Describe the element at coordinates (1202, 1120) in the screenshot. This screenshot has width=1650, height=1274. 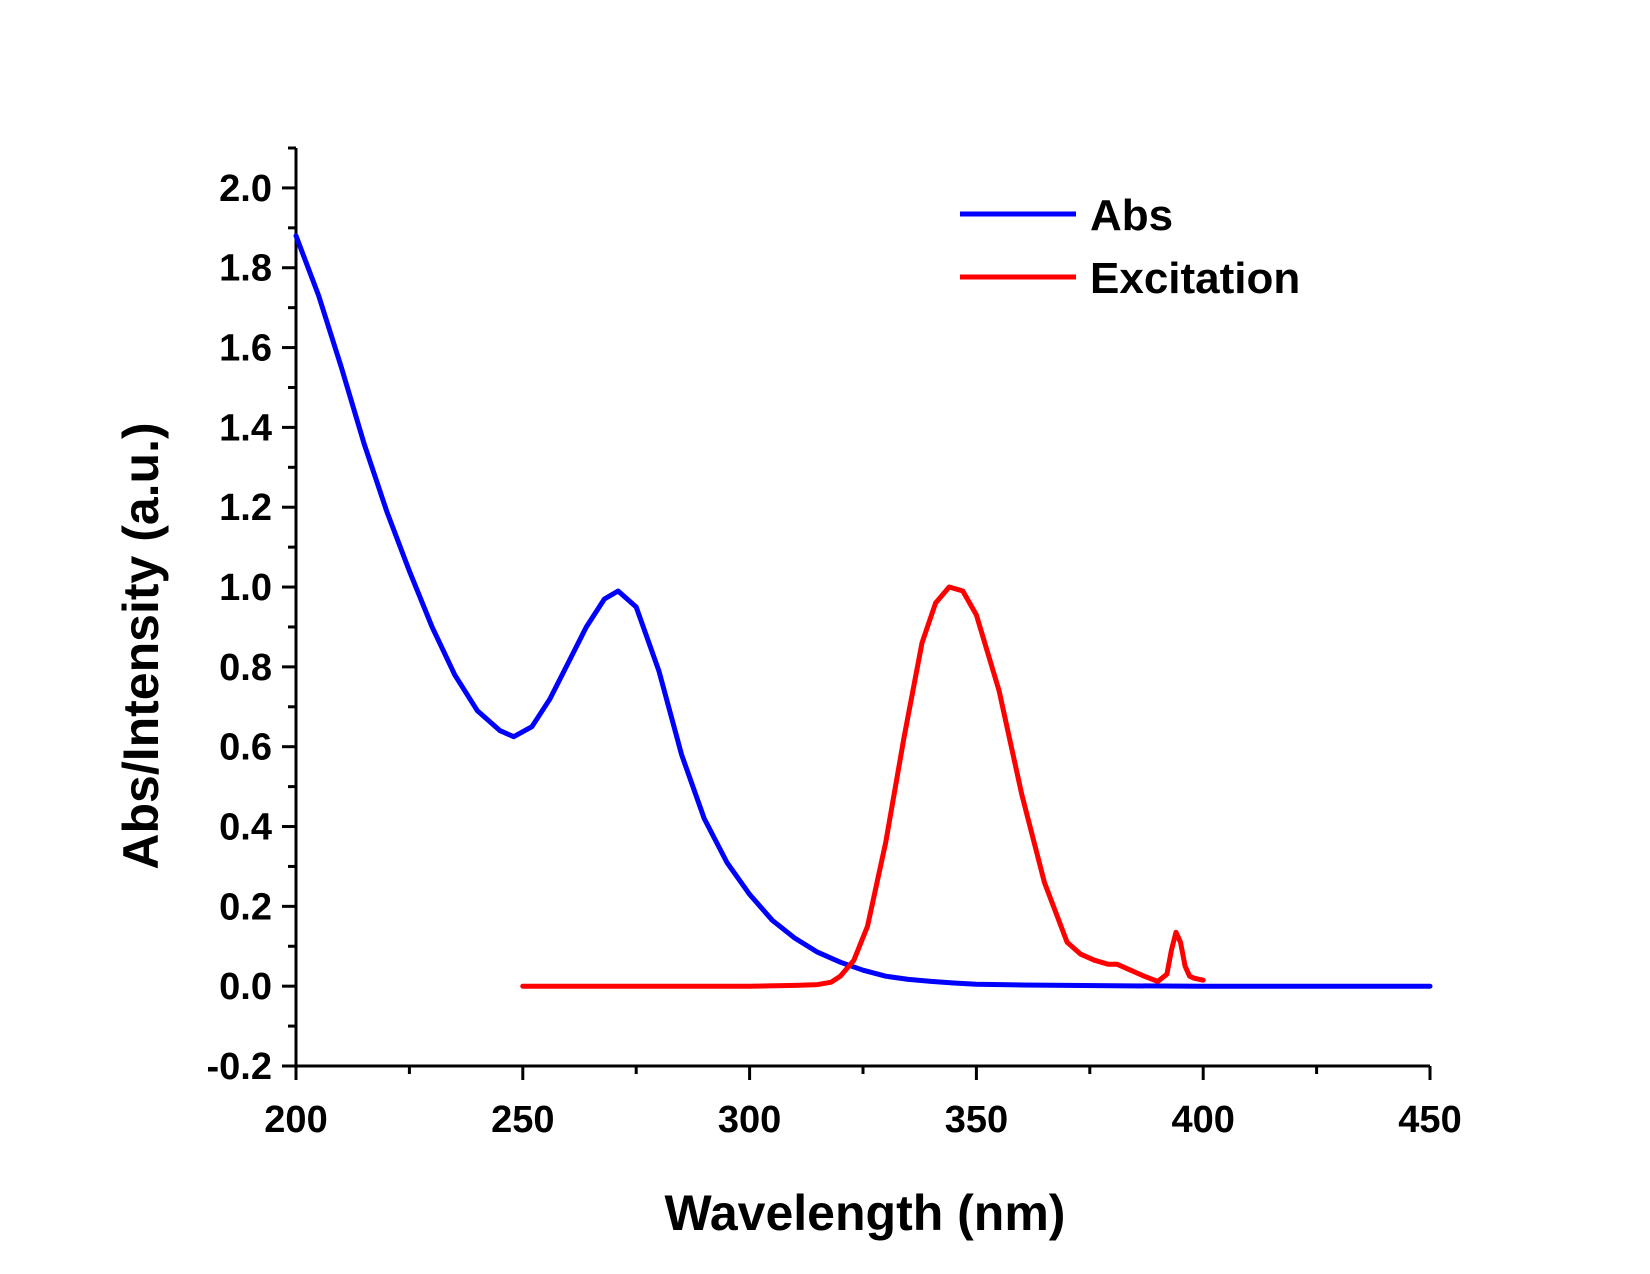
I see `x-tick-label: 400` at that location.